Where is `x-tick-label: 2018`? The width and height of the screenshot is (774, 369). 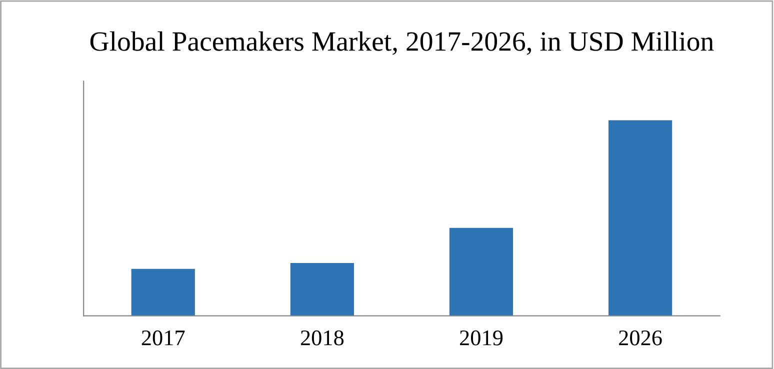 x-tick-label: 2018 is located at coordinates (322, 338).